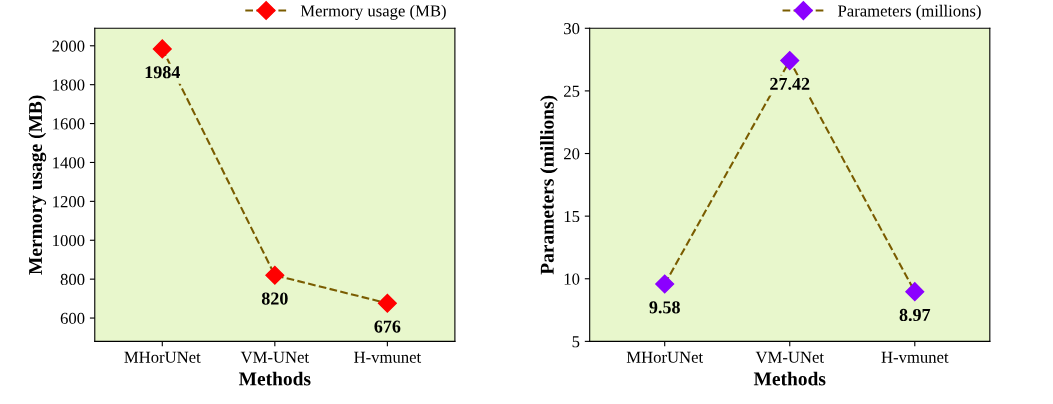  What do you see at coordinates (572, 91) in the screenshot?
I see `y-tick-label: 25` at bounding box center [572, 91].